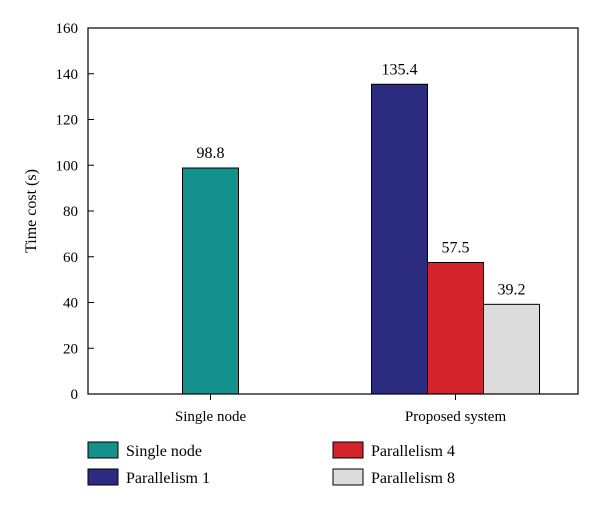  What do you see at coordinates (70, 212) in the screenshot?
I see `y-tick-label: 80` at bounding box center [70, 212].